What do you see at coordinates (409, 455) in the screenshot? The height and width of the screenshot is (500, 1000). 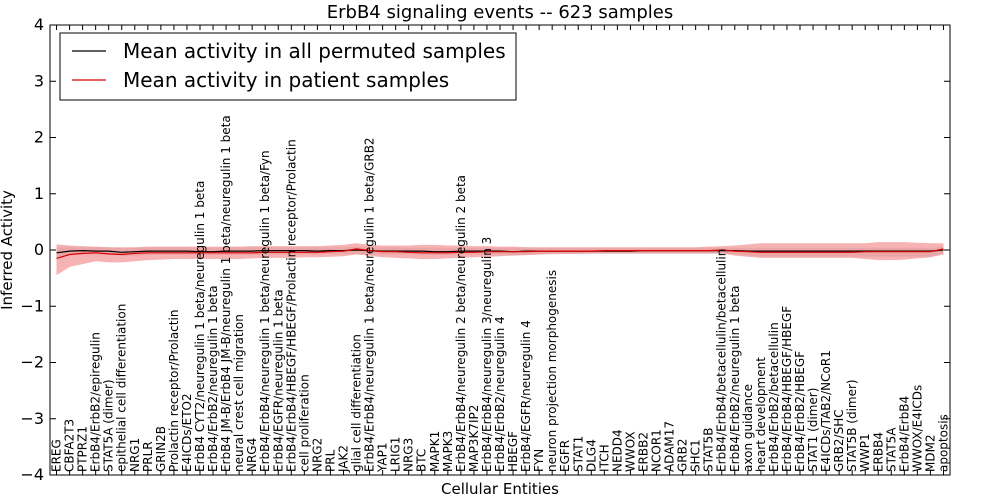 I see `category-label: NRG3` at bounding box center [409, 455].